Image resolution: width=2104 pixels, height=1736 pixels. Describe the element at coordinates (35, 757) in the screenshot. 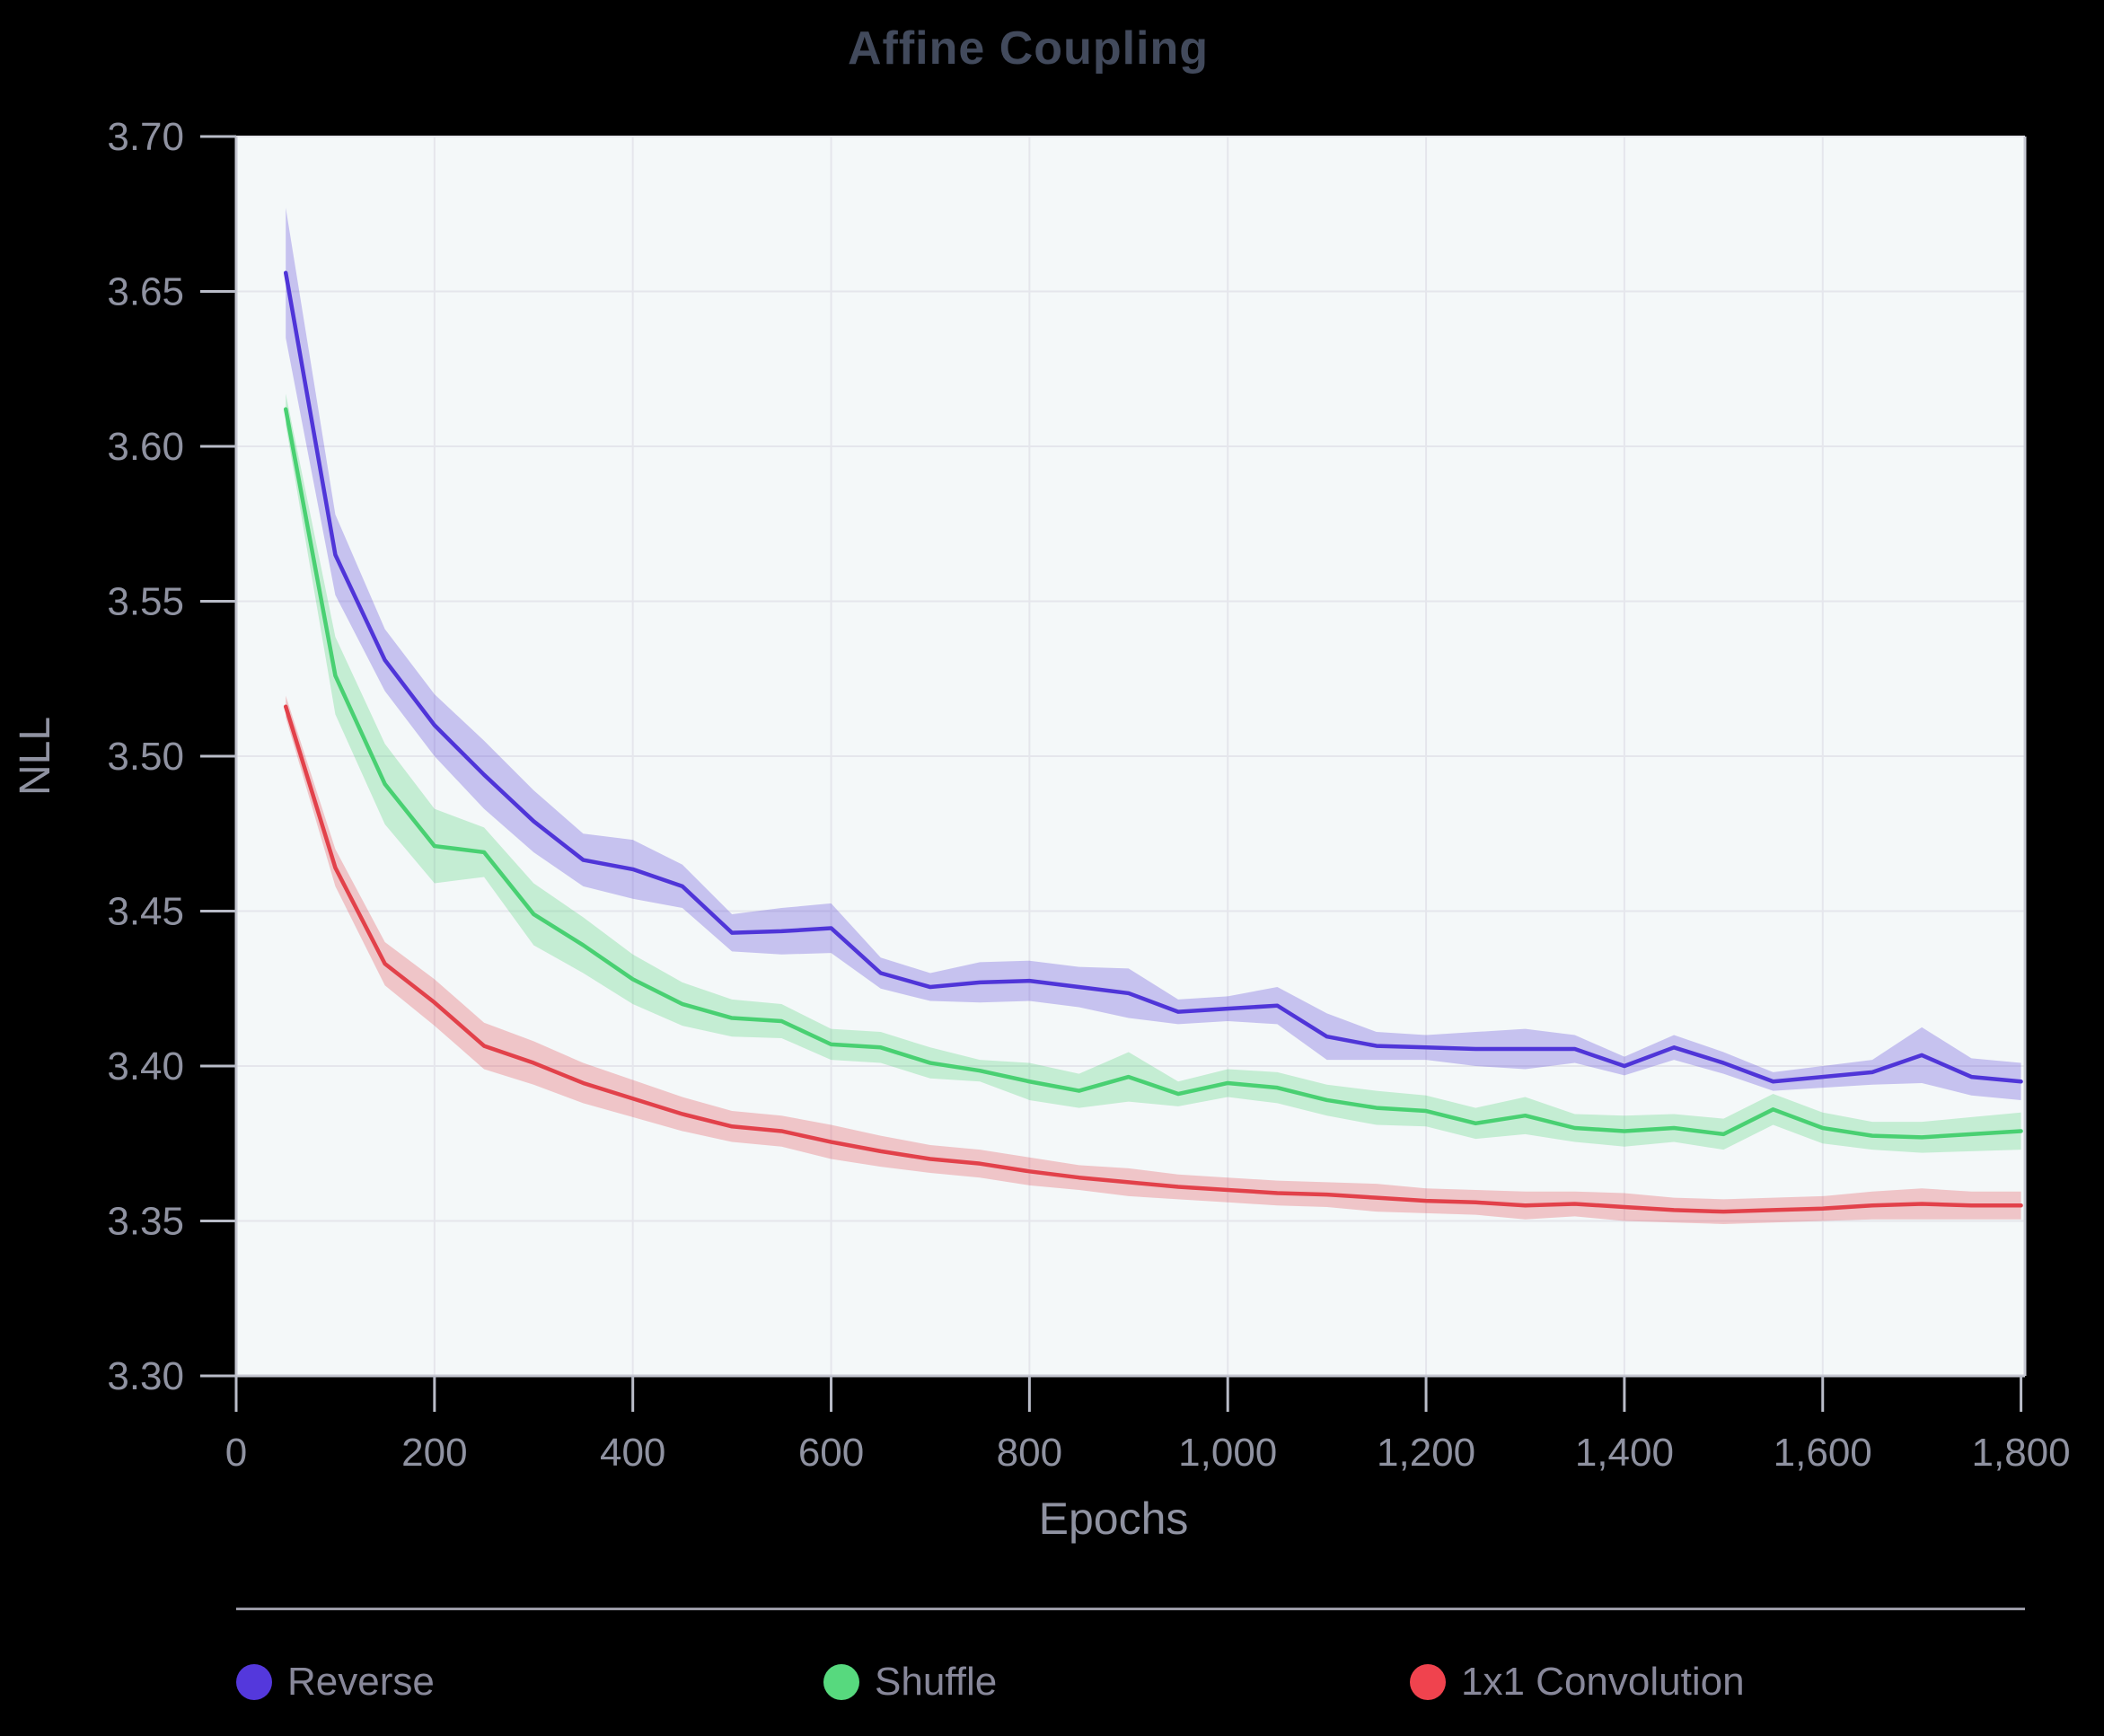

I see `y-axis-label: NLL` at that location.